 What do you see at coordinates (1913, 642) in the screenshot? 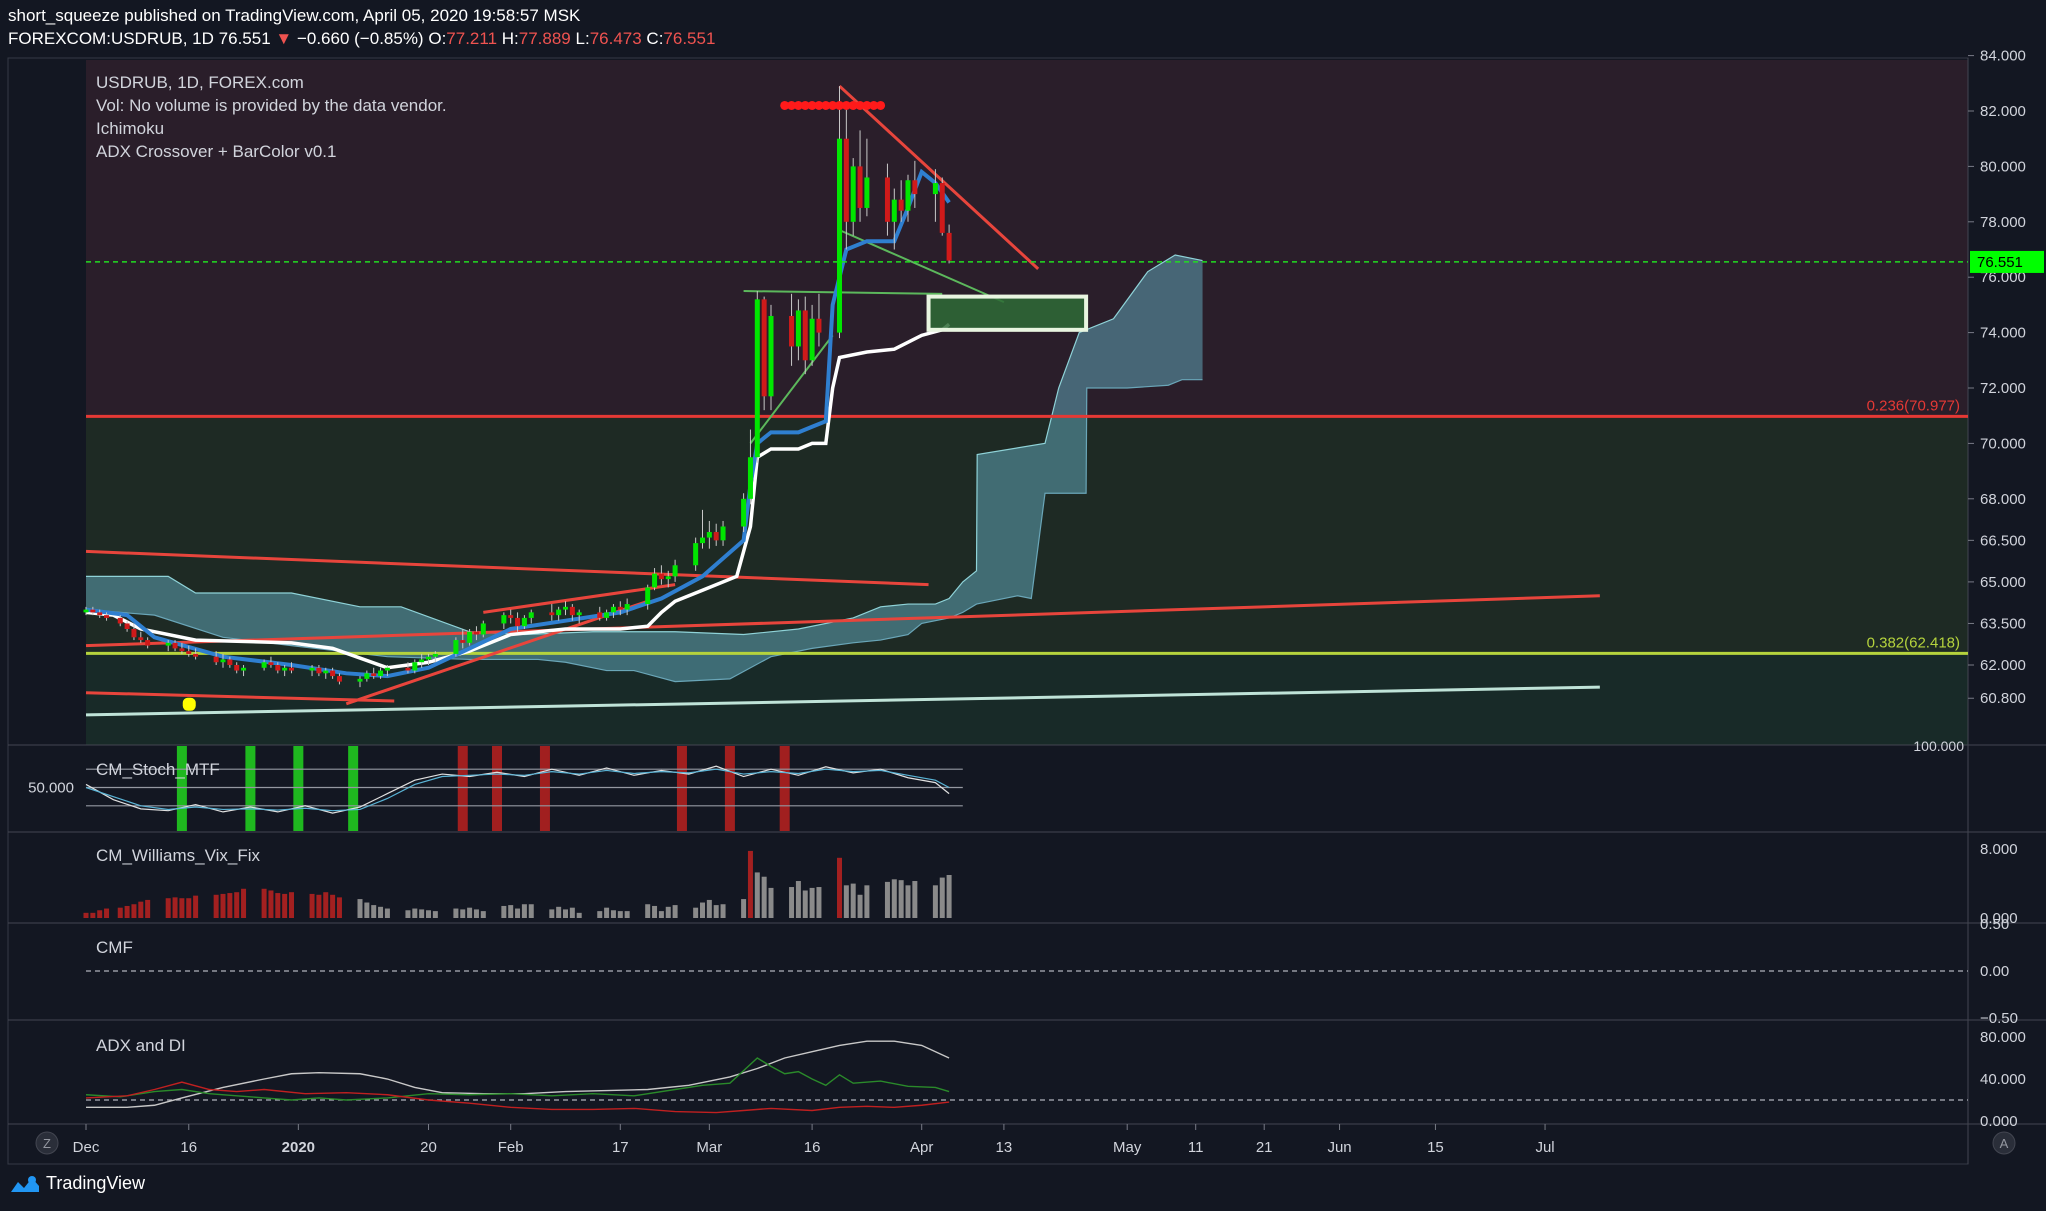
I see `fib-382-label: 0.382(62.418)` at bounding box center [1913, 642].